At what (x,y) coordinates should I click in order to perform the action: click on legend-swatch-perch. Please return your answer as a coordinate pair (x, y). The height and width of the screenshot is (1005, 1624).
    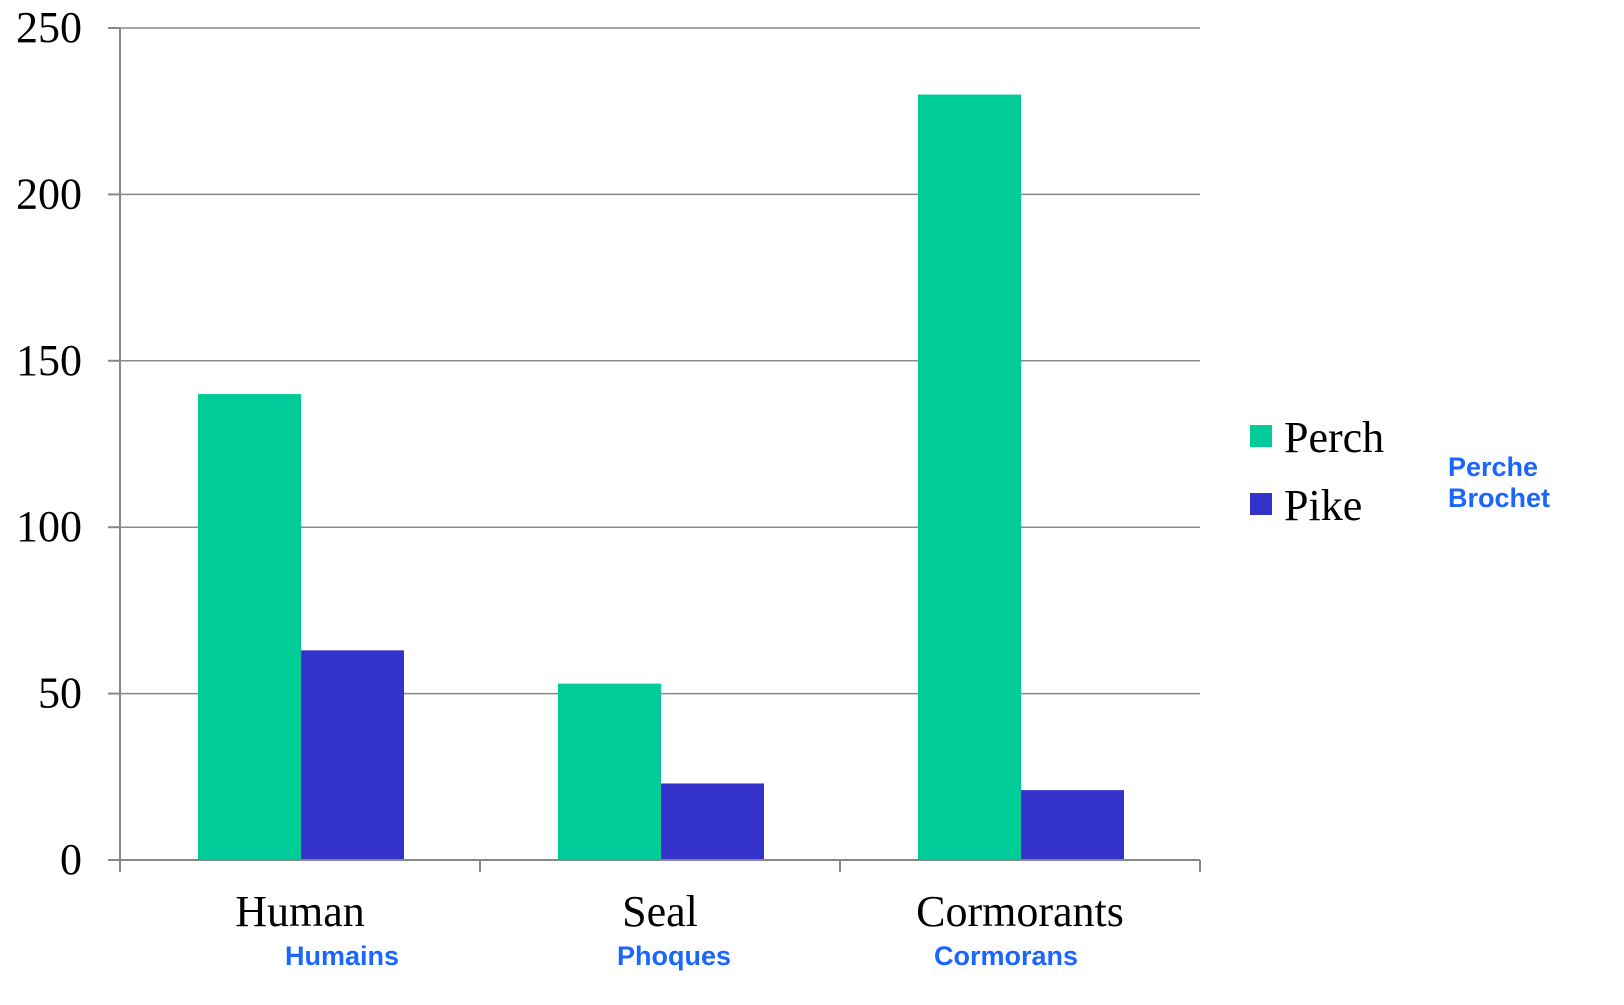
    Looking at the image, I should click on (1261, 436).